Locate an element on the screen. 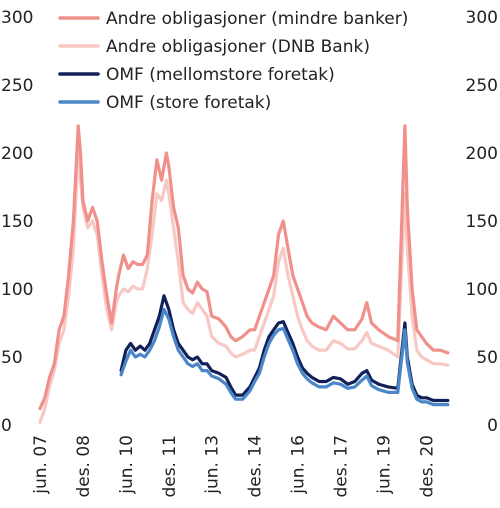 Image resolution: width=500 pixels, height=508 pixels. x-tick-label: des. 11 is located at coordinates (170, 466).